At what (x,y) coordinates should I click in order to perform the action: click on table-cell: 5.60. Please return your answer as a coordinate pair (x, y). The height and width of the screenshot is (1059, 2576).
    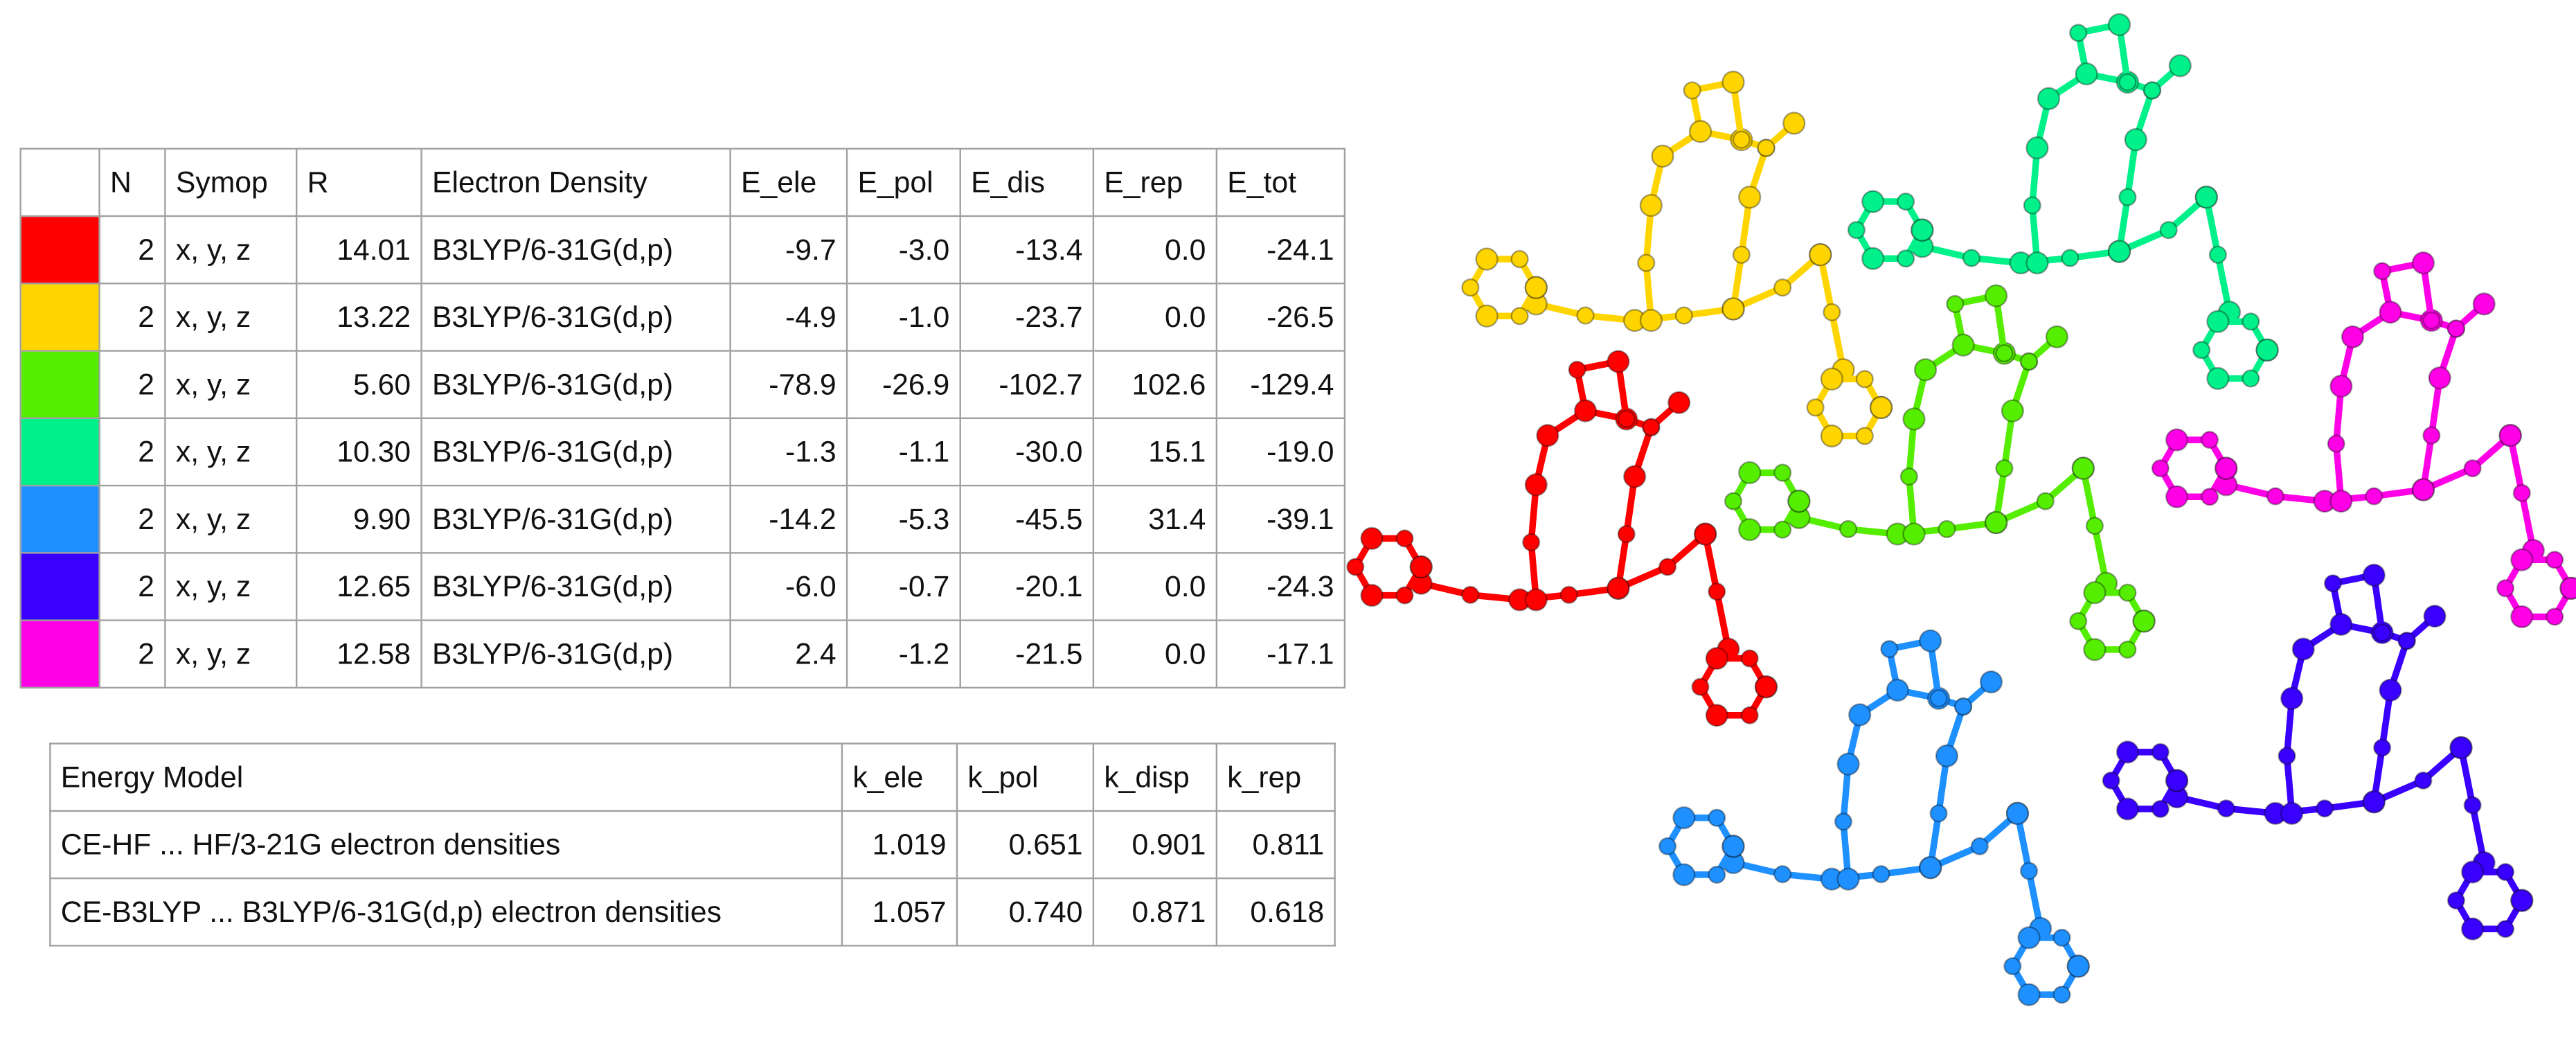
    Looking at the image, I should click on (359, 384).